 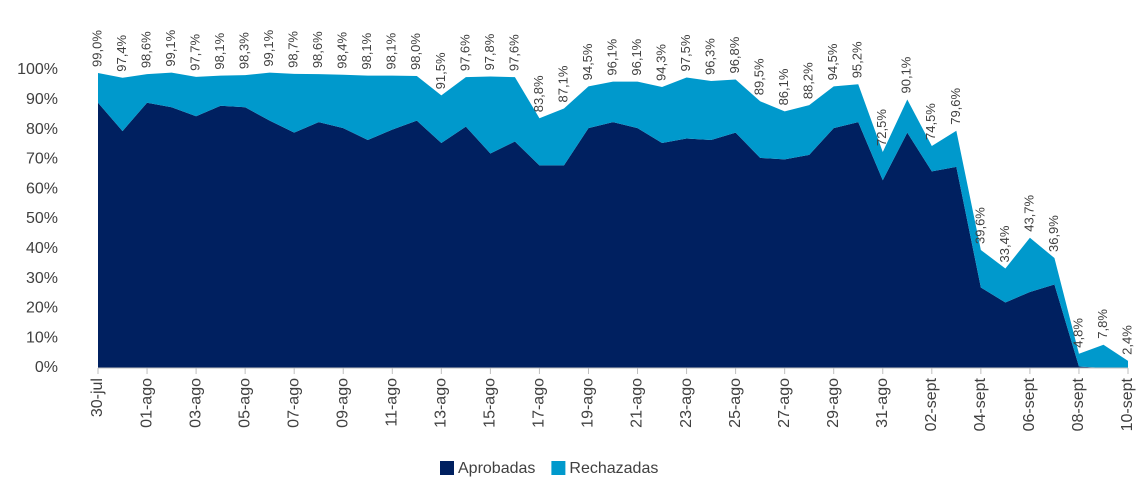 What do you see at coordinates (42, 99) in the screenshot?
I see `y-tick-label: 90%` at bounding box center [42, 99].